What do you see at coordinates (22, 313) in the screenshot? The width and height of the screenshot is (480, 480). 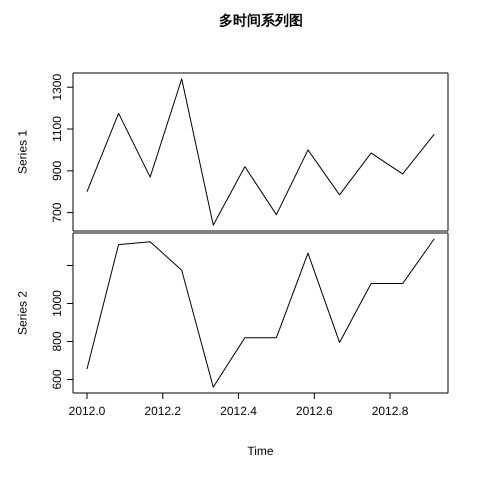 I see `y-axis-title: Series 2` at bounding box center [22, 313].